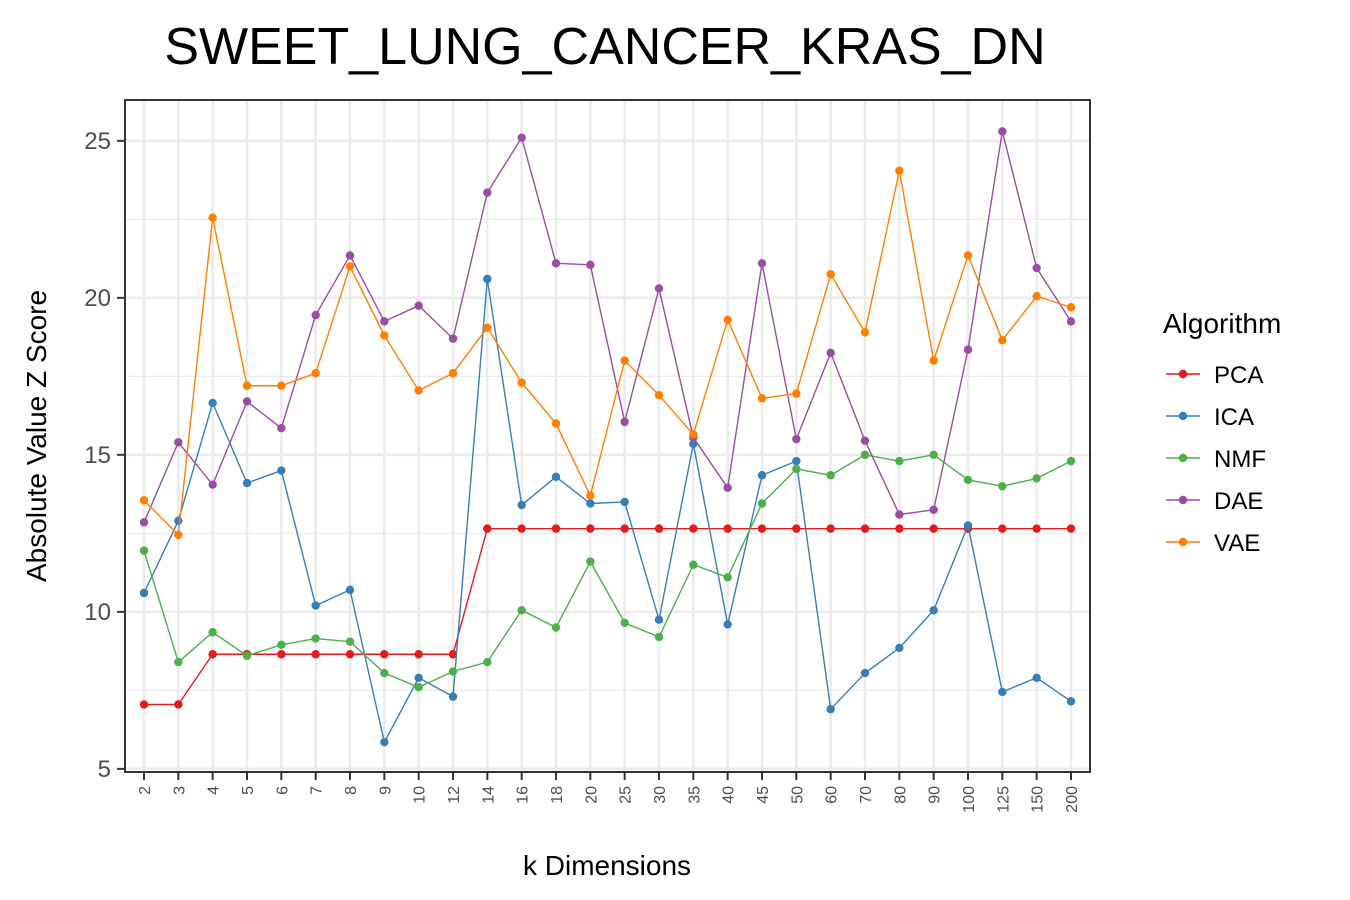  Describe the element at coordinates (385, 790) in the screenshot. I see `x-tick-label: 9` at that location.